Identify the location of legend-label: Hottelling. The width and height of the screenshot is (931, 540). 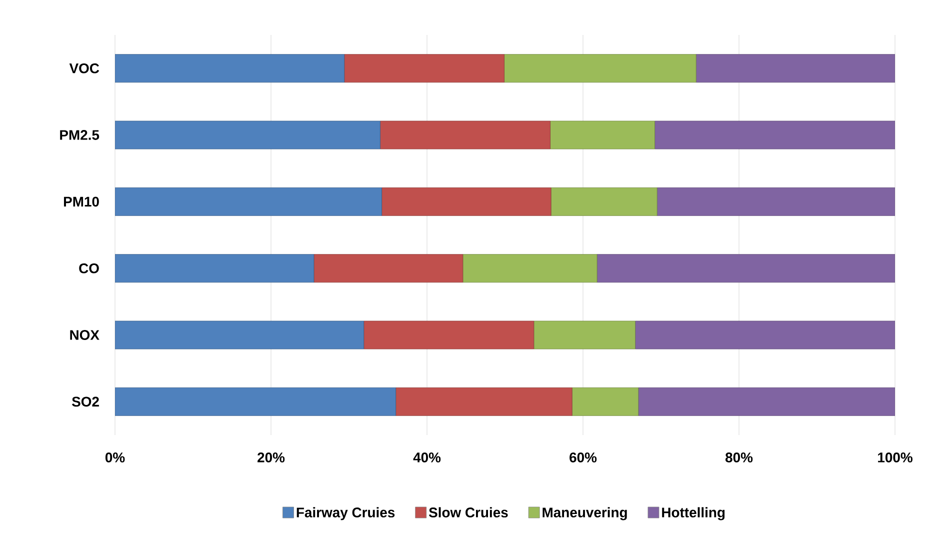
(693, 513).